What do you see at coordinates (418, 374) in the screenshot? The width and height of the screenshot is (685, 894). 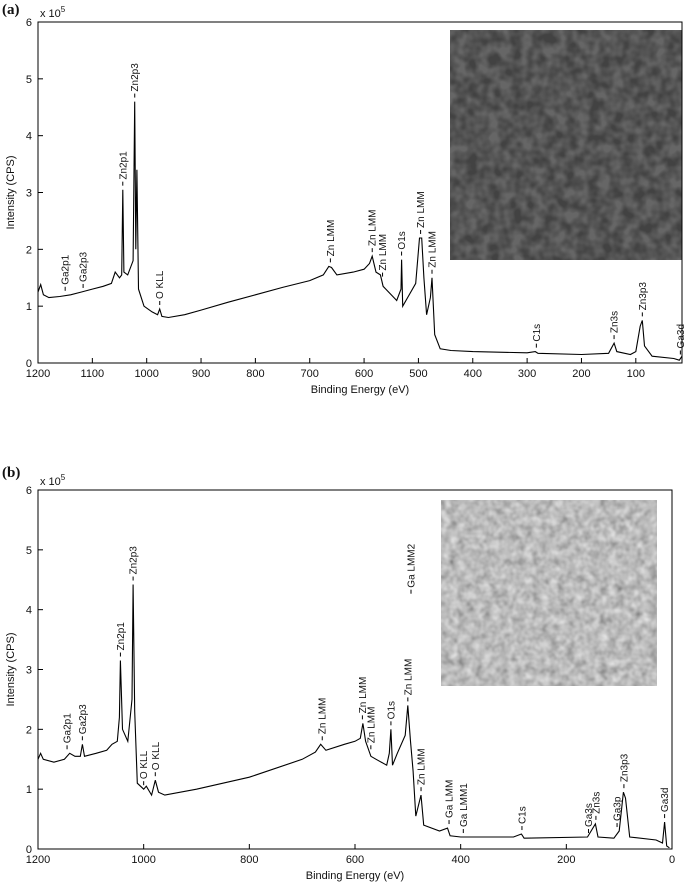 I see `x-tick-label: 500` at bounding box center [418, 374].